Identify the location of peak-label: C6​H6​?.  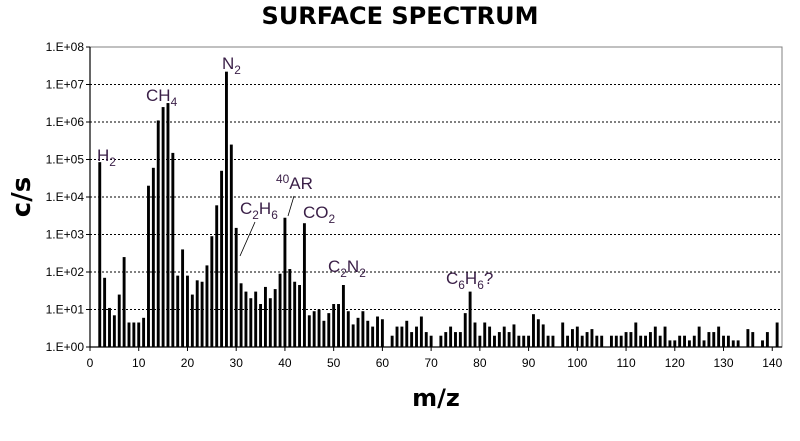
(469, 280).